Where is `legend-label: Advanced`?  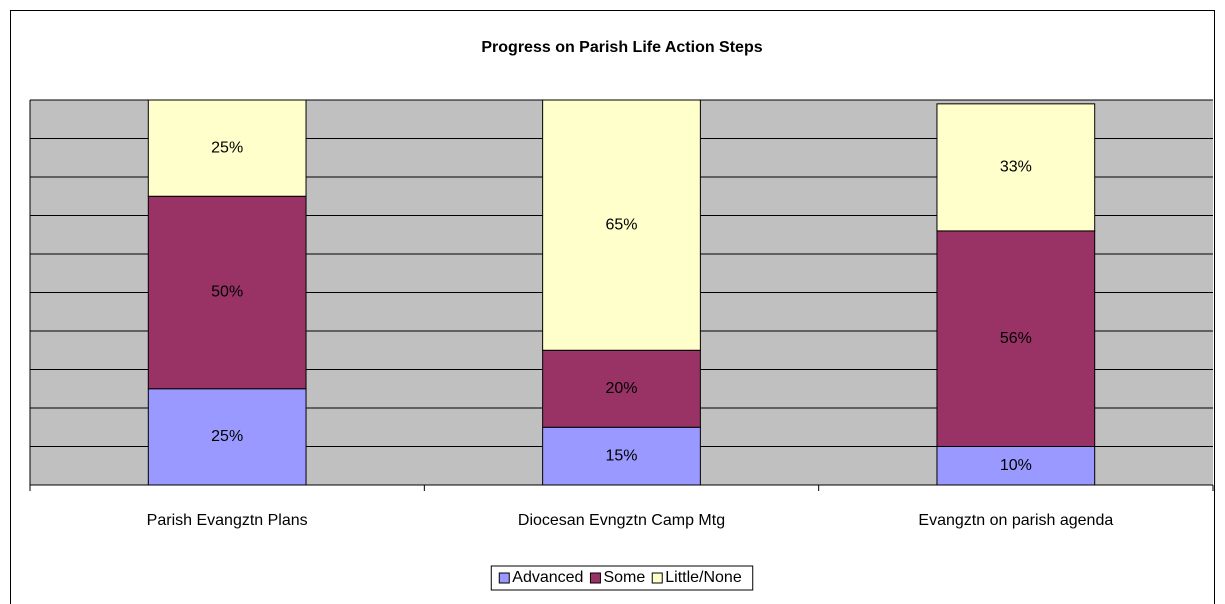
legend-label: Advanced is located at coordinates (547, 577).